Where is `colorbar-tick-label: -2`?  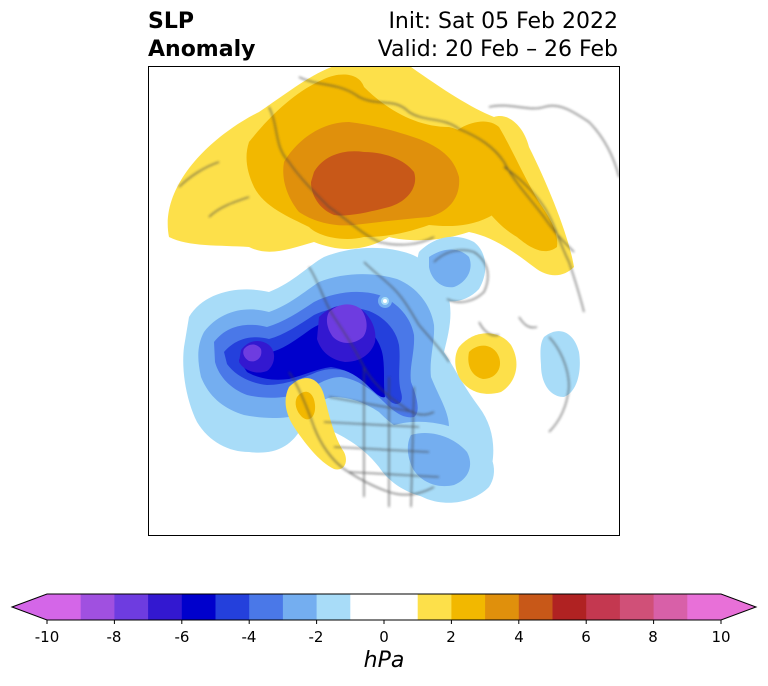
colorbar-tick-label: -2 is located at coordinates (316, 637).